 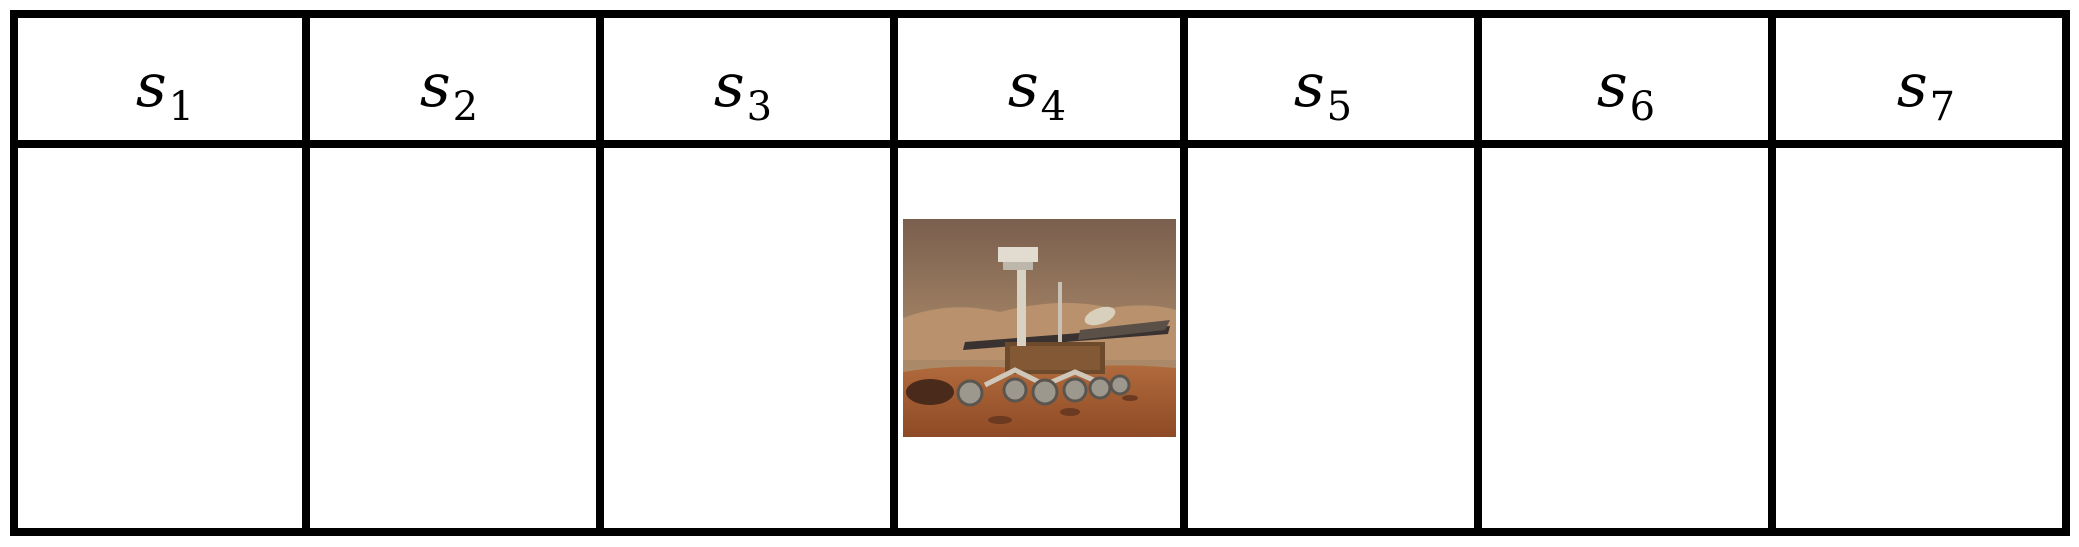 What do you see at coordinates (1323, 90) in the screenshot?
I see `state-label-5: s5` at bounding box center [1323, 90].